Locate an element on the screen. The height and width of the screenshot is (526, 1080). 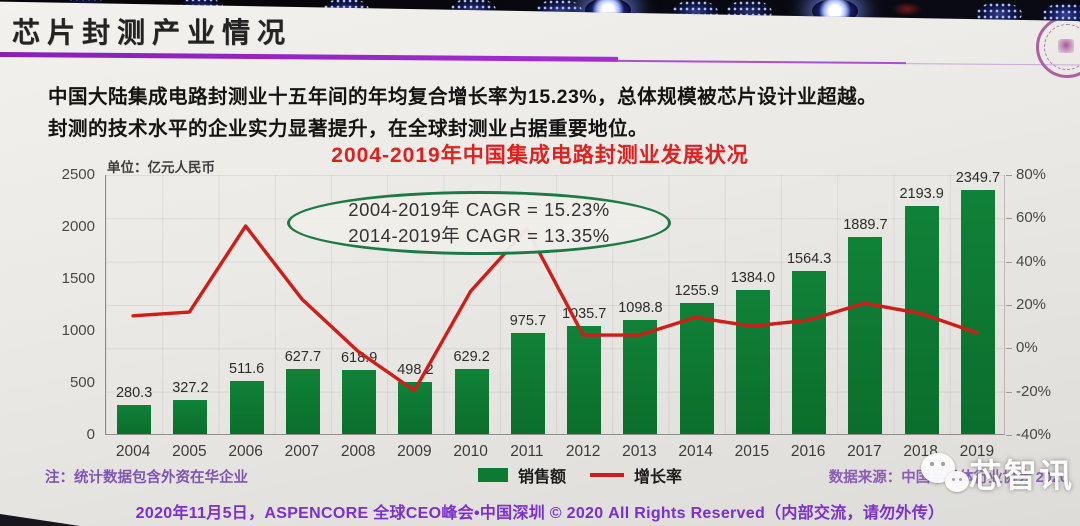
left-axis-tick: 1500 is located at coordinates (78, 278).